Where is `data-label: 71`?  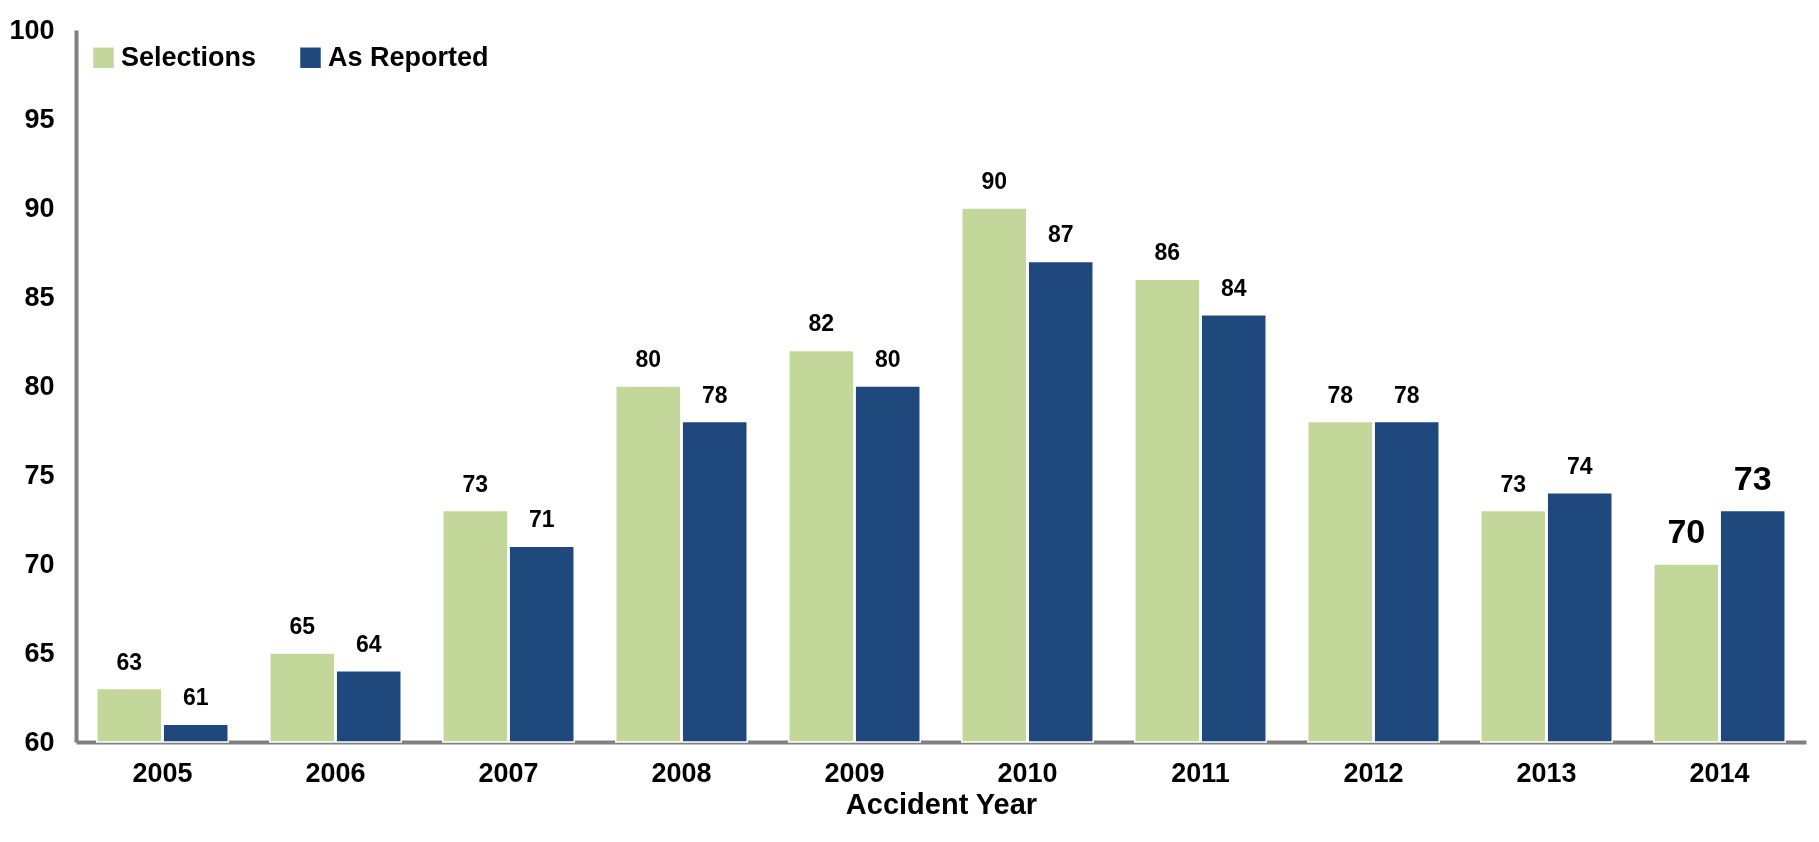
data-label: 71 is located at coordinates (541, 519).